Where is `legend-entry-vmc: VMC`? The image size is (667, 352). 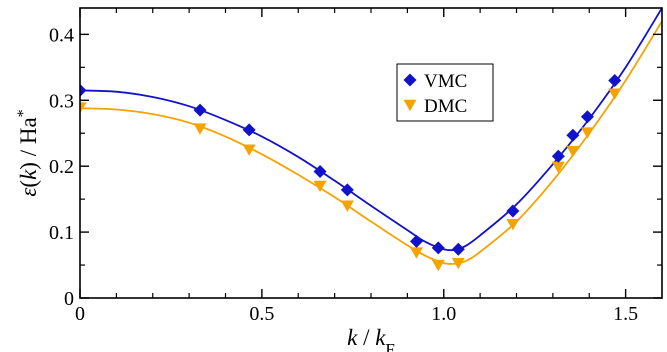 legend-entry-vmc: VMC is located at coordinates (435, 81).